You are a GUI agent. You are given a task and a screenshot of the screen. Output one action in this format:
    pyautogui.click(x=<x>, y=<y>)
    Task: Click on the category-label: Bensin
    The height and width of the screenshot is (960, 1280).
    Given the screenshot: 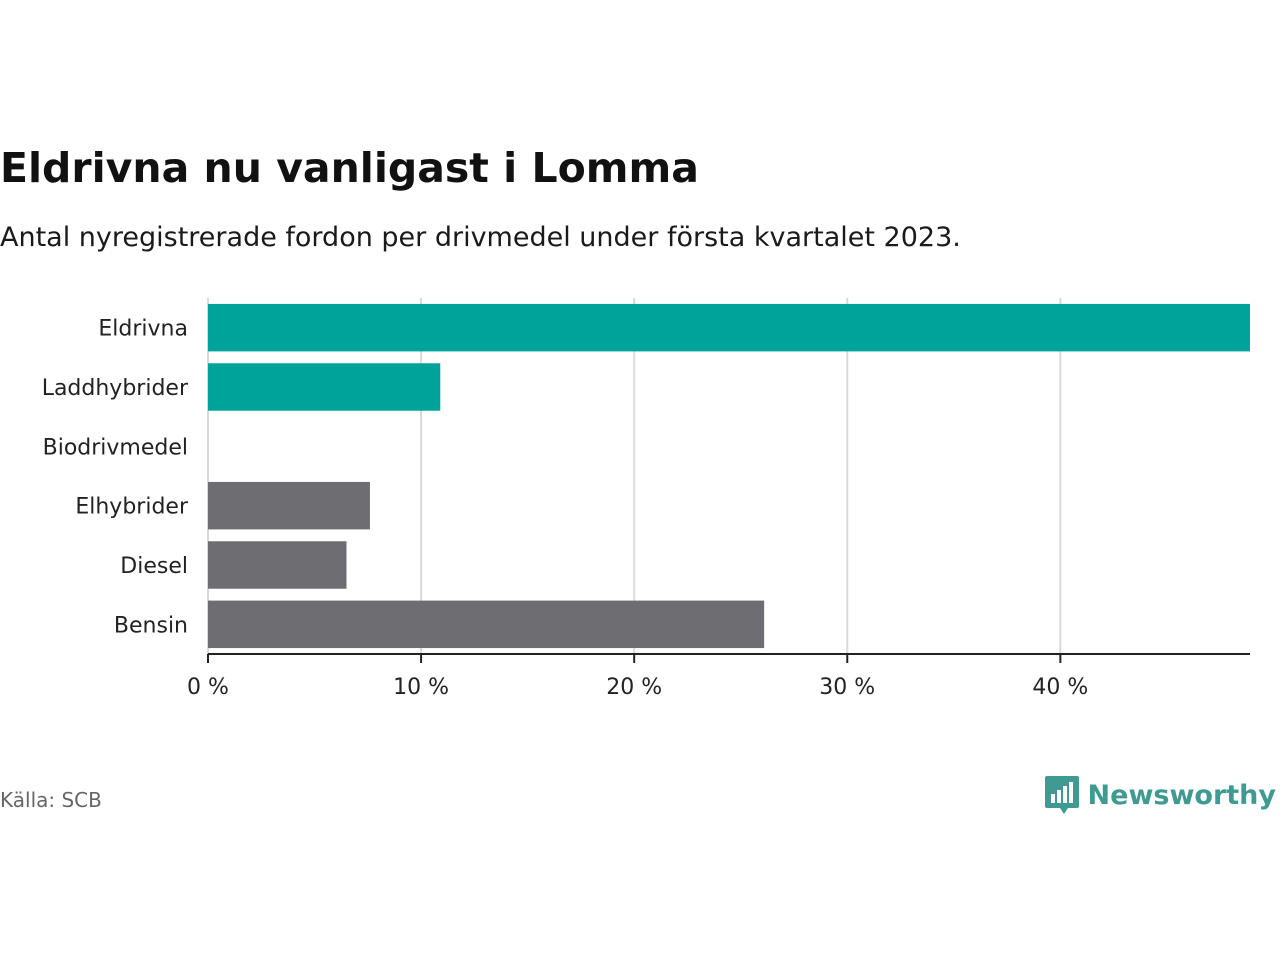 What is the action you would take?
    pyautogui.click(x=151, y=625)
    